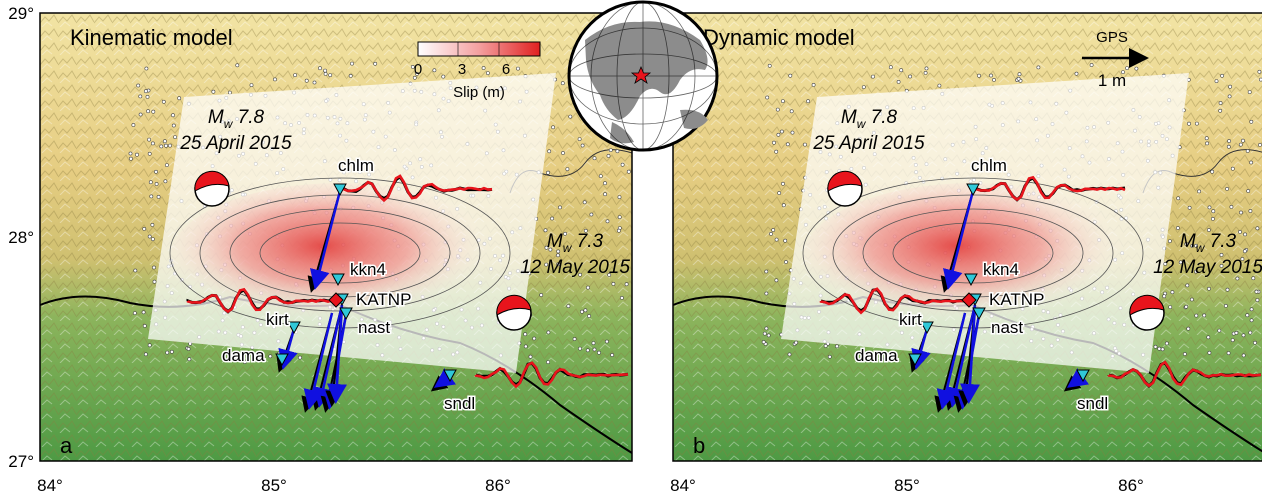  Describe the element at coordinates (336, 300) in the screenshot. I see `epicenter-icon` at that location.